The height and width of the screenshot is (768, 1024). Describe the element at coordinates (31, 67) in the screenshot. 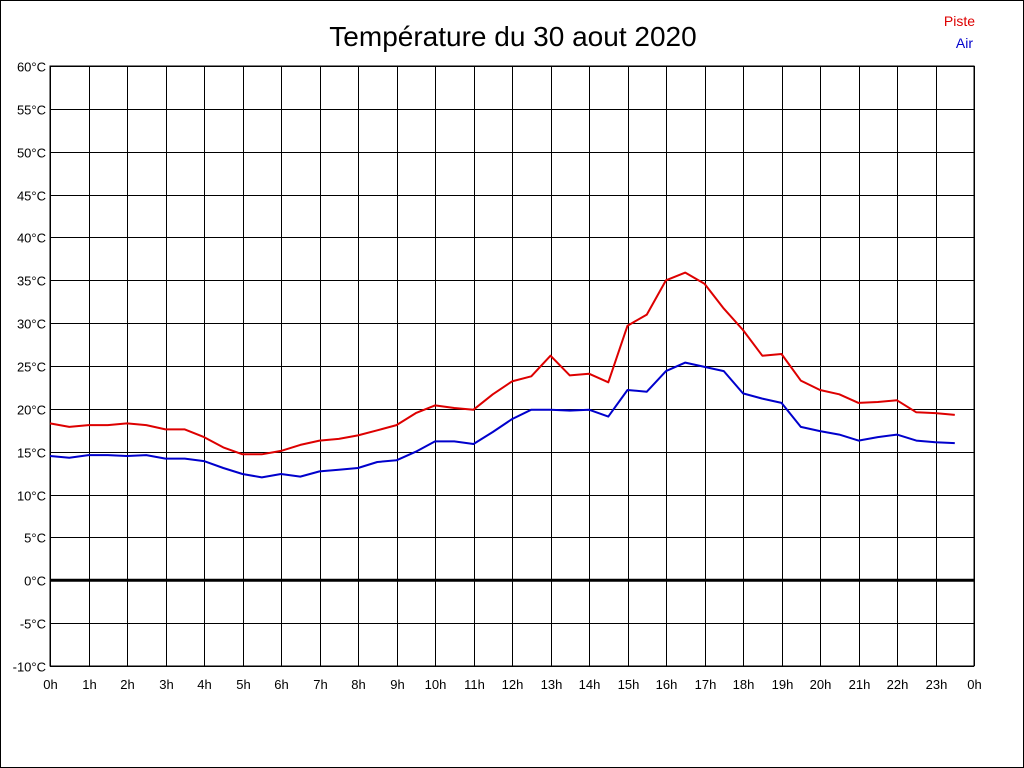

I see `y-tick-label: 60°C` at that location.